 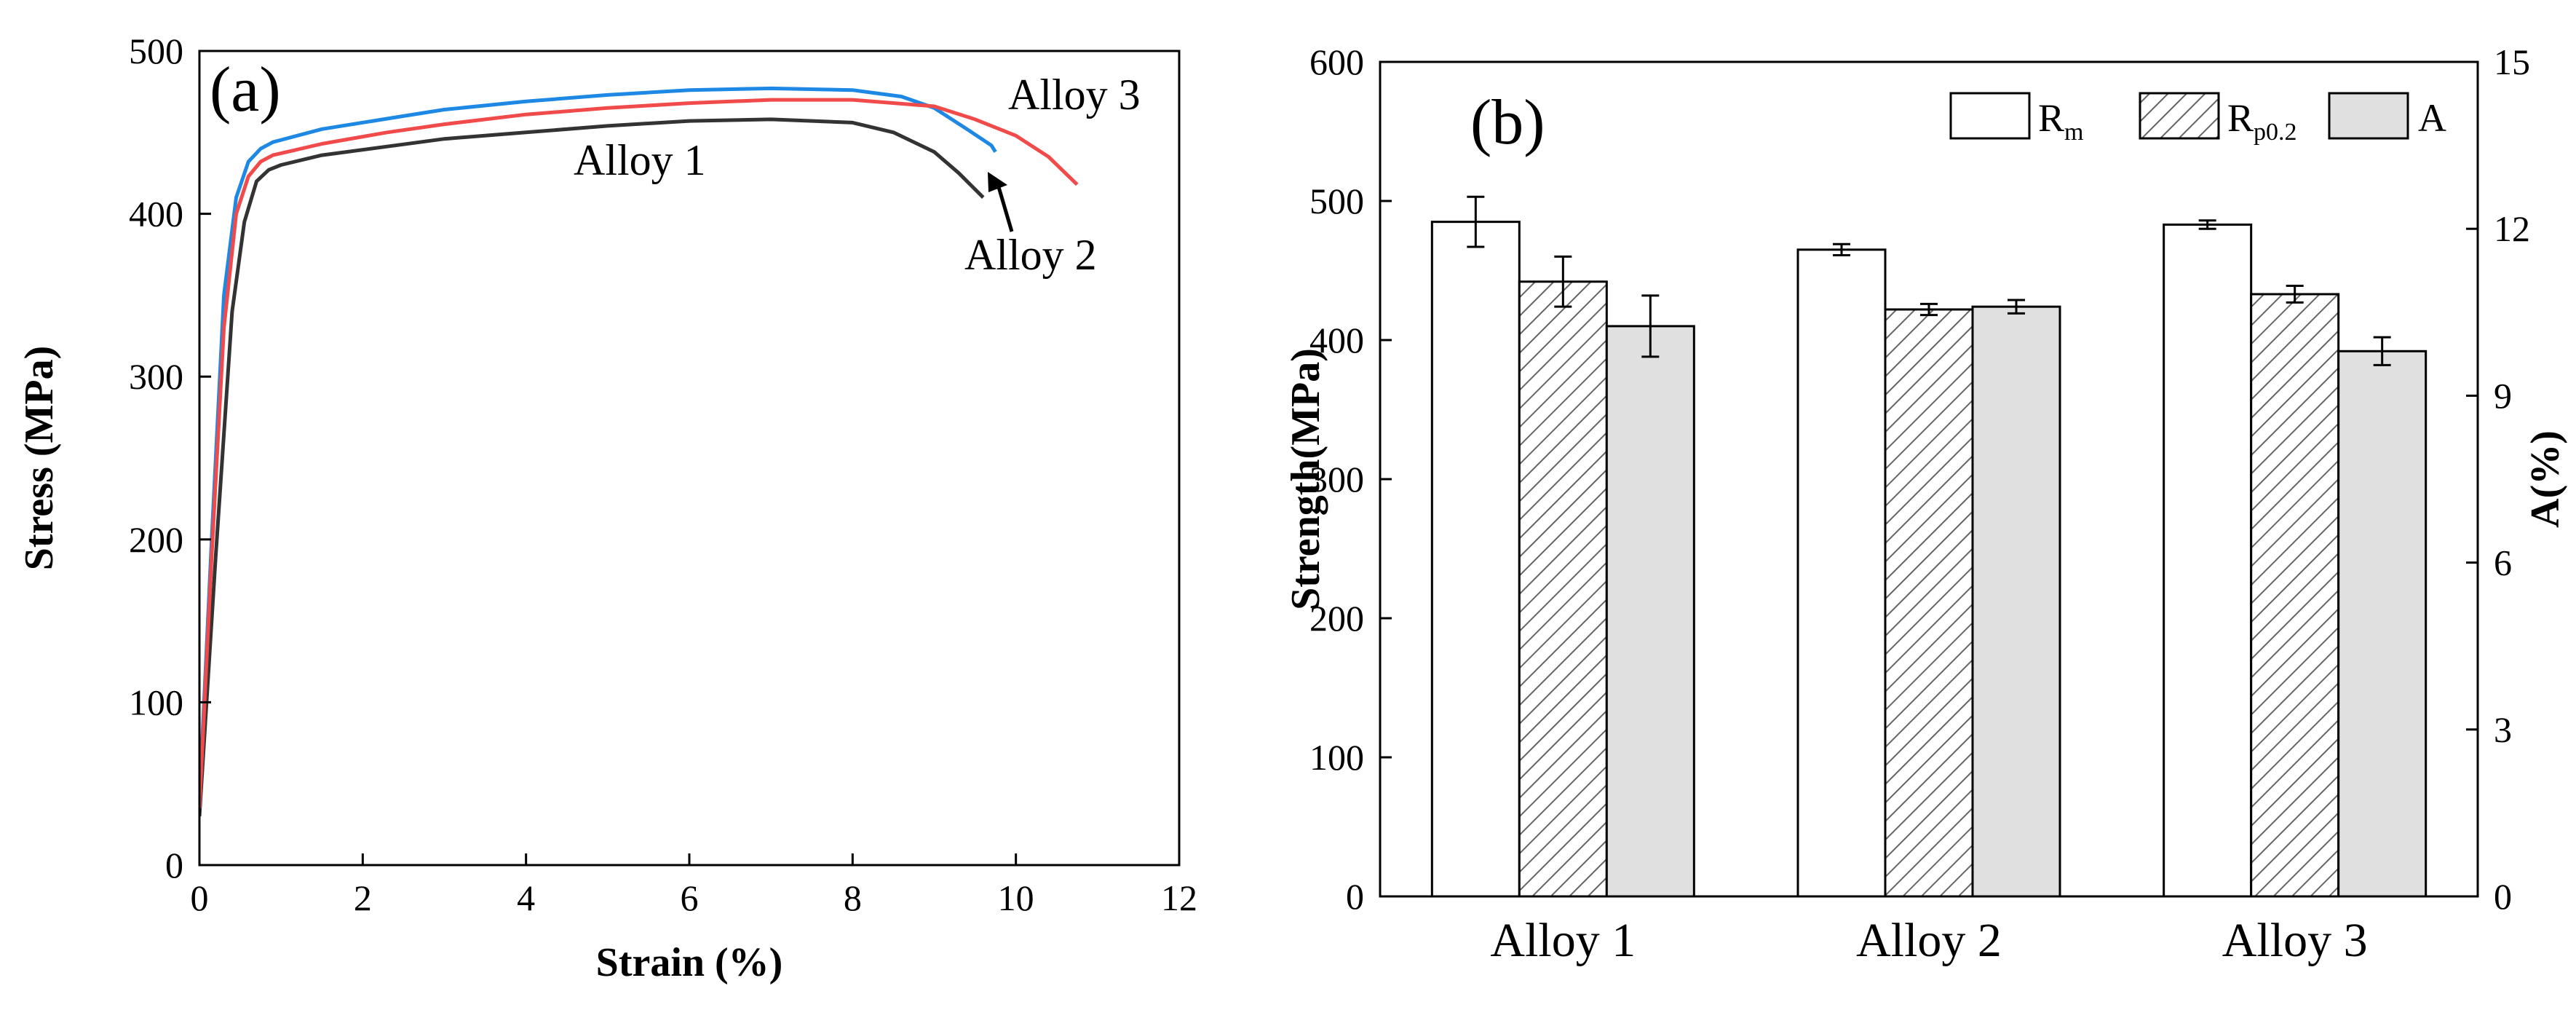 I want to click on y2-tick-label: 15, so click(x=2512, y=62).